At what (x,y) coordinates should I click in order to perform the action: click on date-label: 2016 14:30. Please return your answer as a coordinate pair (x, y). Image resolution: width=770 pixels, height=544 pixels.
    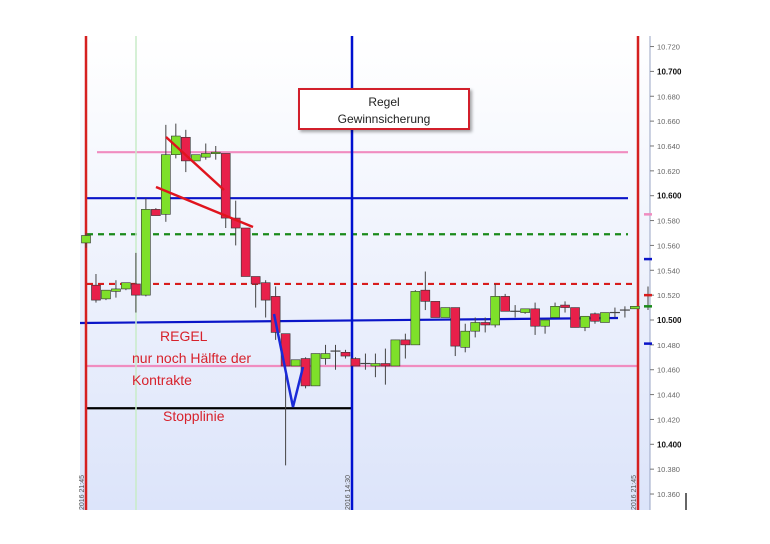
    Looking at the image, I should click on (348, 492).